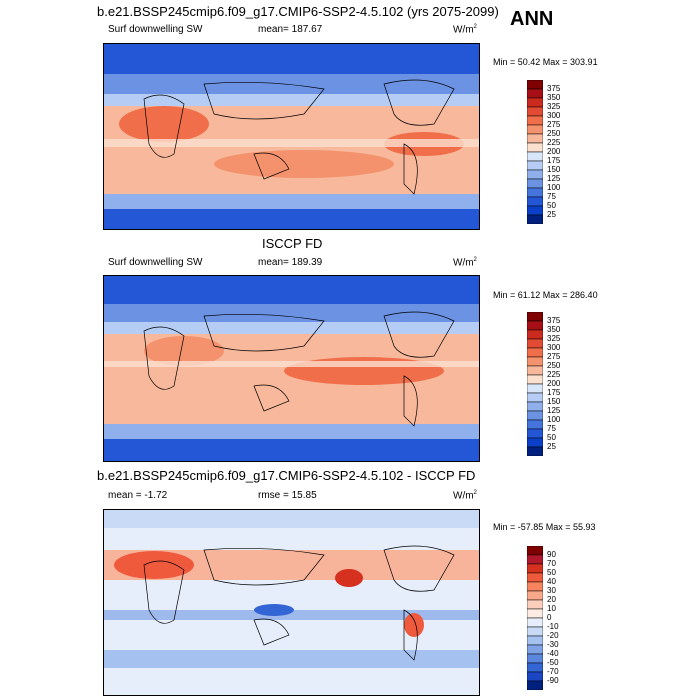  What do you see at coordinates (290, 29) in the screenshot?
I see `panel1-mean: mean= 187.67` at bounding box center [290, 29].